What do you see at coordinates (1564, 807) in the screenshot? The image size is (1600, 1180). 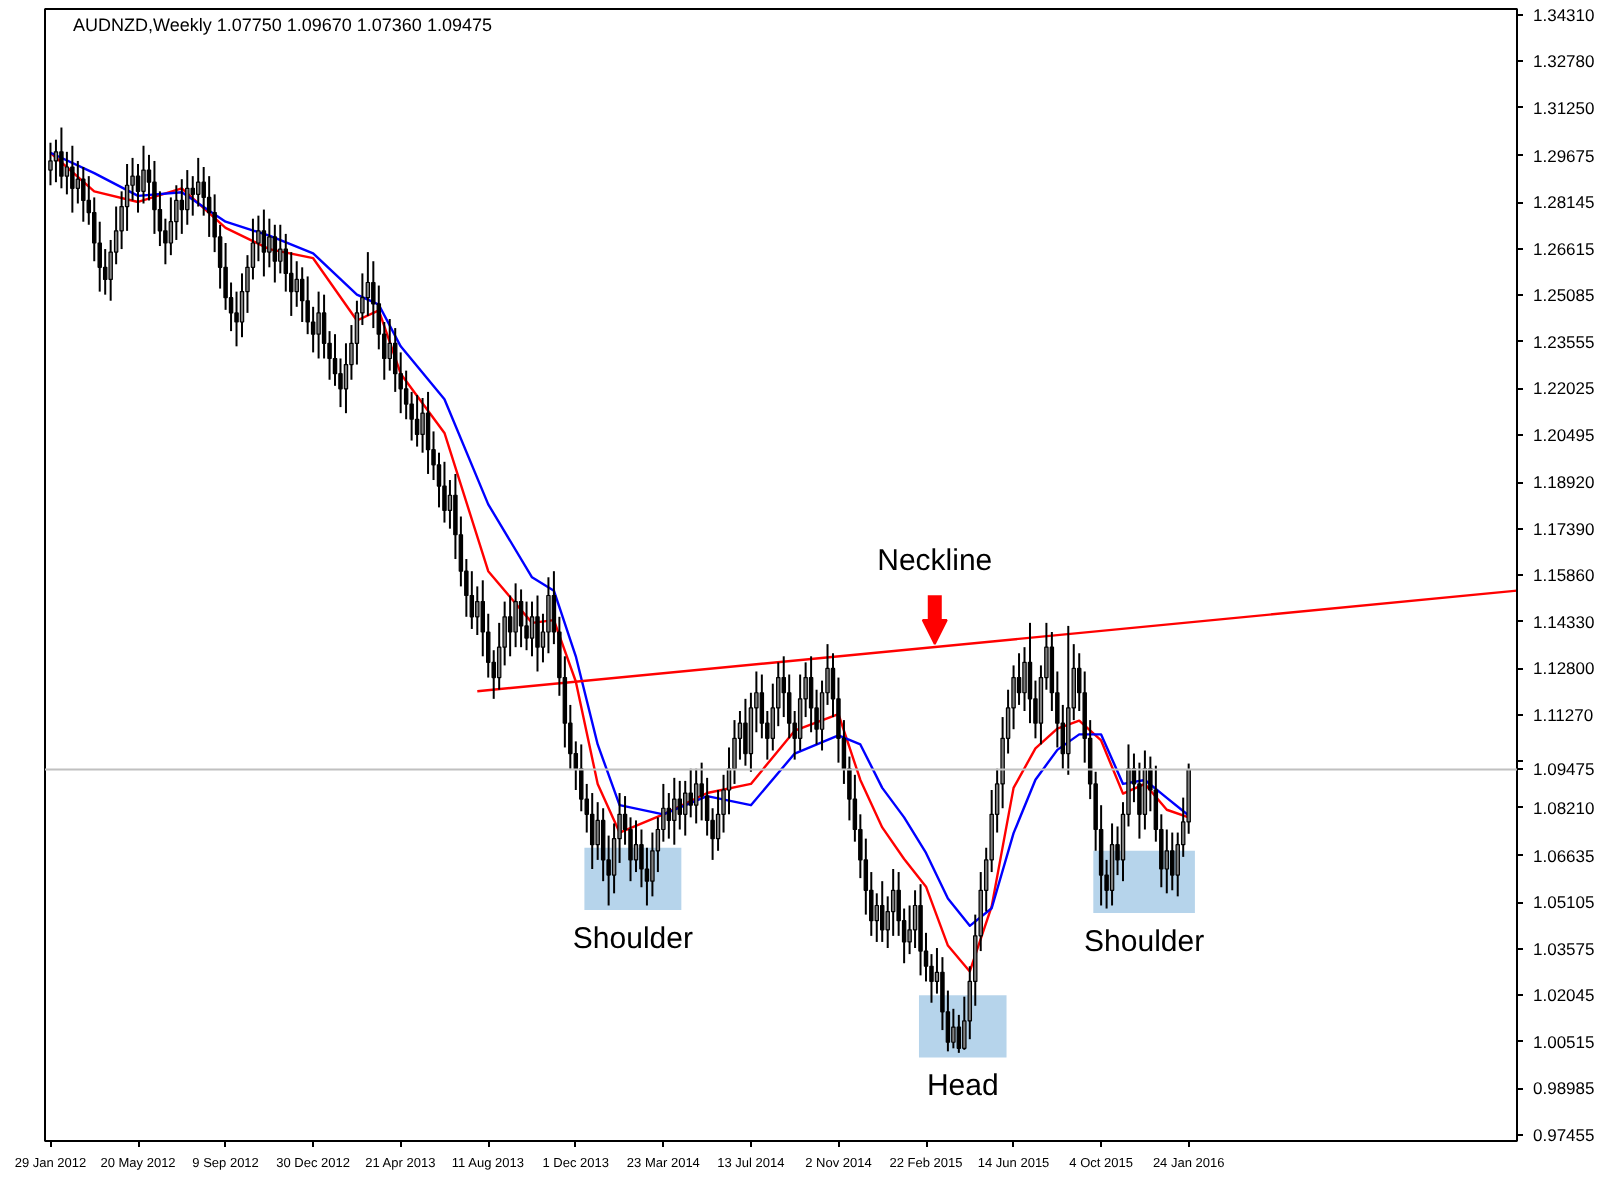 I see `y-tick-label: 1.08210` at bounding box center [1564, 807].